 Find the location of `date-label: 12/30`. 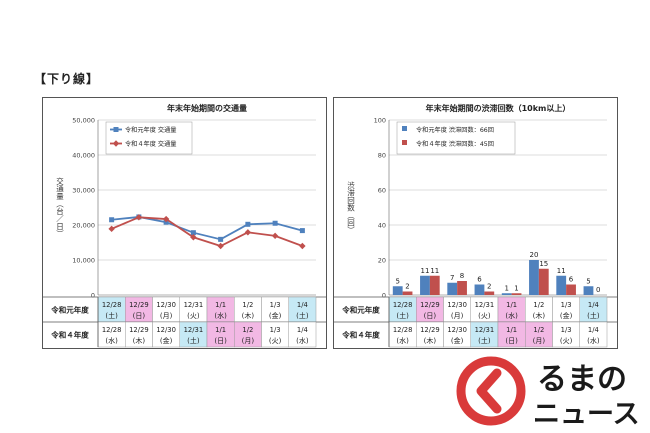

date-label: 12/30 is located at coordinates (457, 330).